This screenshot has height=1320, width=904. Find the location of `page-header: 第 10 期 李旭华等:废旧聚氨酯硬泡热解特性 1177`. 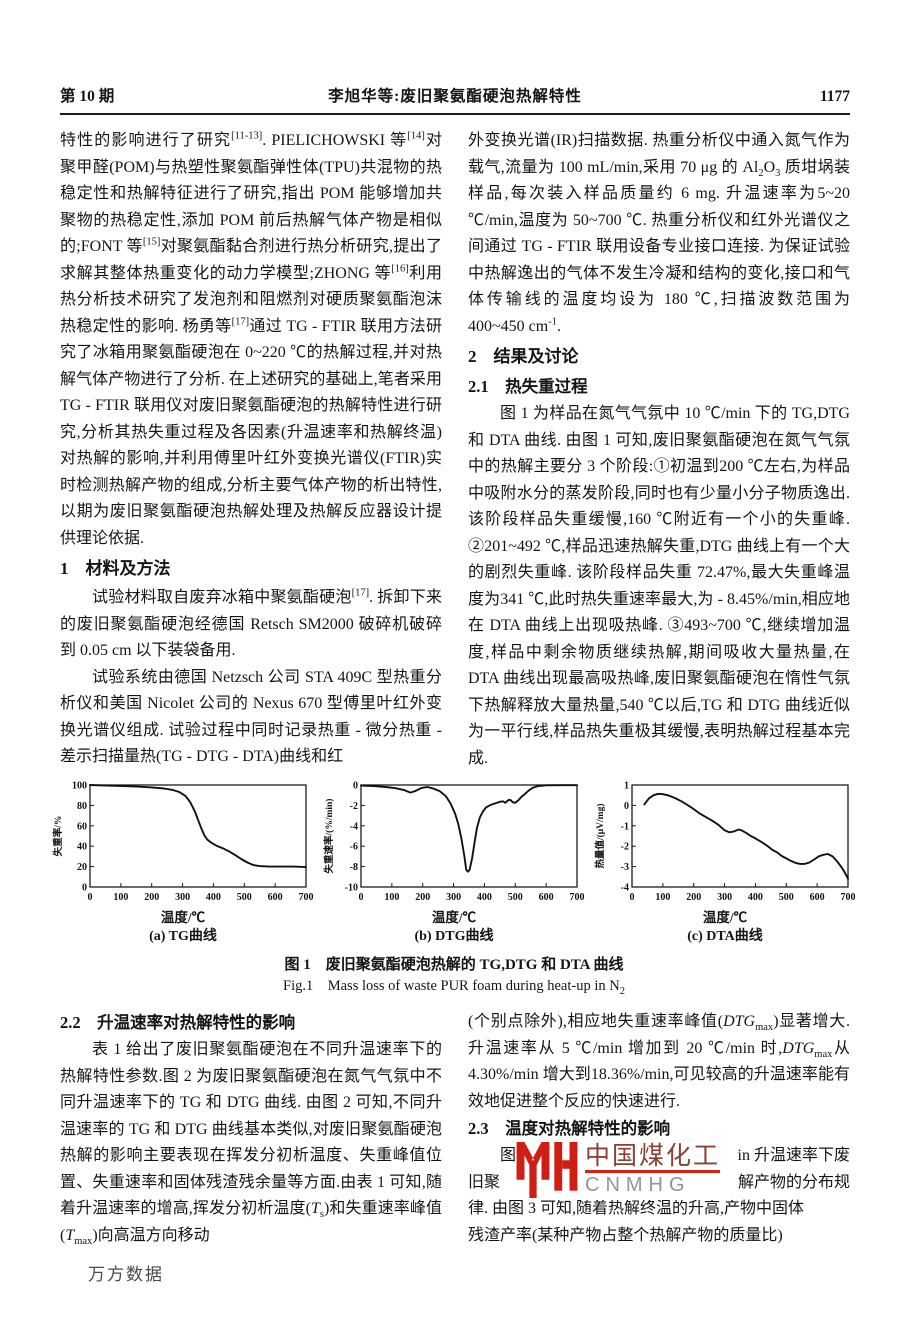

page-header: 第 10 期 李旭华等:废旧聚氨酯硬泡热解特性 1177 is located at coordinates (455, 99).